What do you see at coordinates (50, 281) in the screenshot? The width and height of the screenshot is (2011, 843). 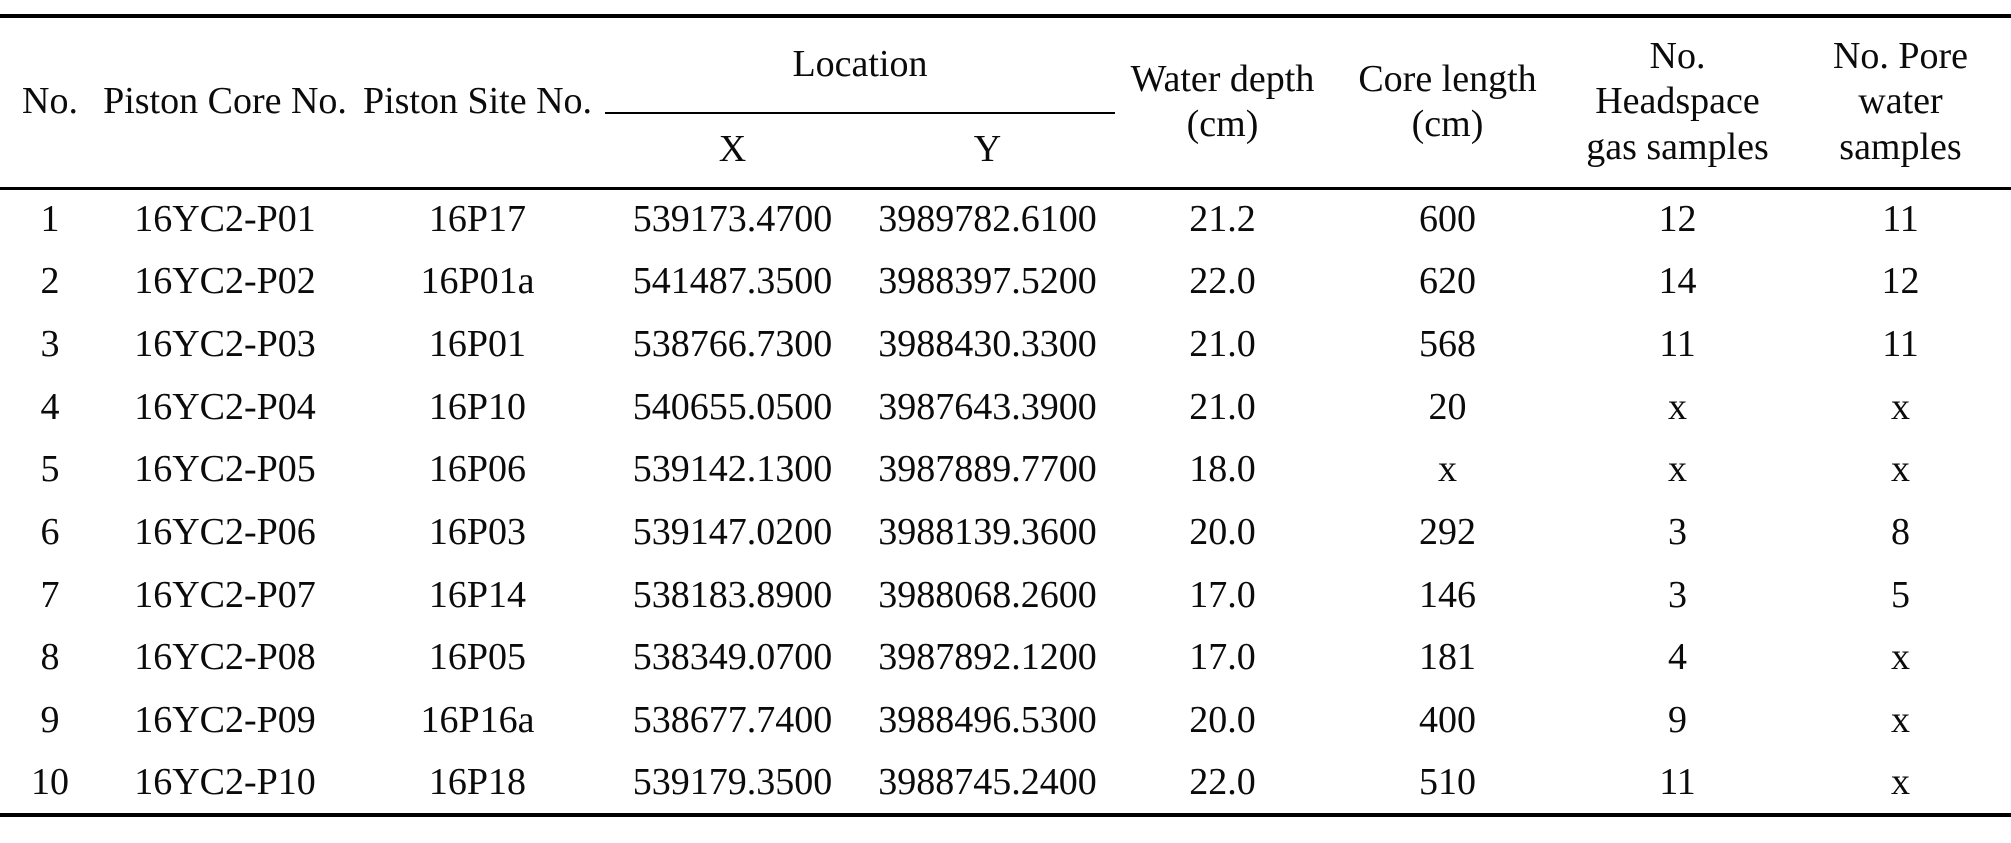 I see `cell-no: 2` at bounding box center [50, 281].